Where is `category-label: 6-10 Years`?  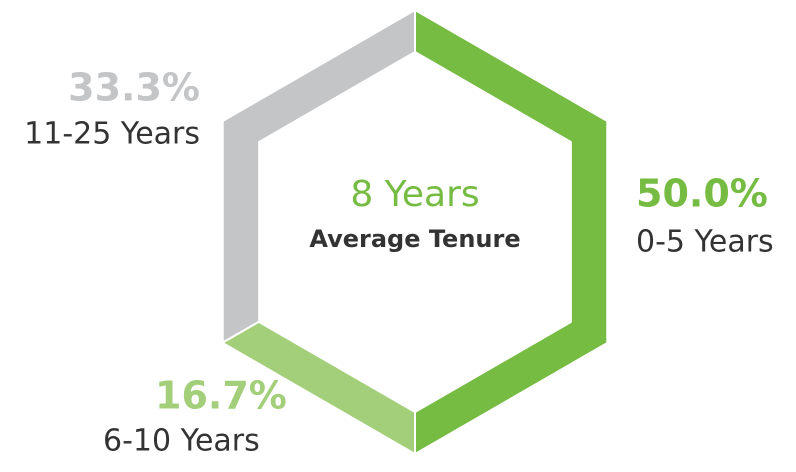
category-label: 6-10 Years is located at coordinates (181, 441).